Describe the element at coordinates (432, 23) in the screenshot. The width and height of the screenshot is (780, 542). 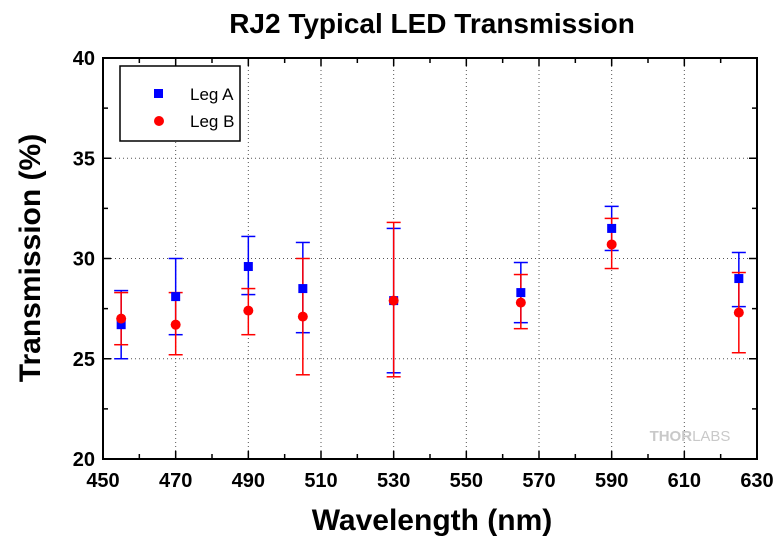
I see `chart-title: RJ2 Typical LED Transmission` at that location.